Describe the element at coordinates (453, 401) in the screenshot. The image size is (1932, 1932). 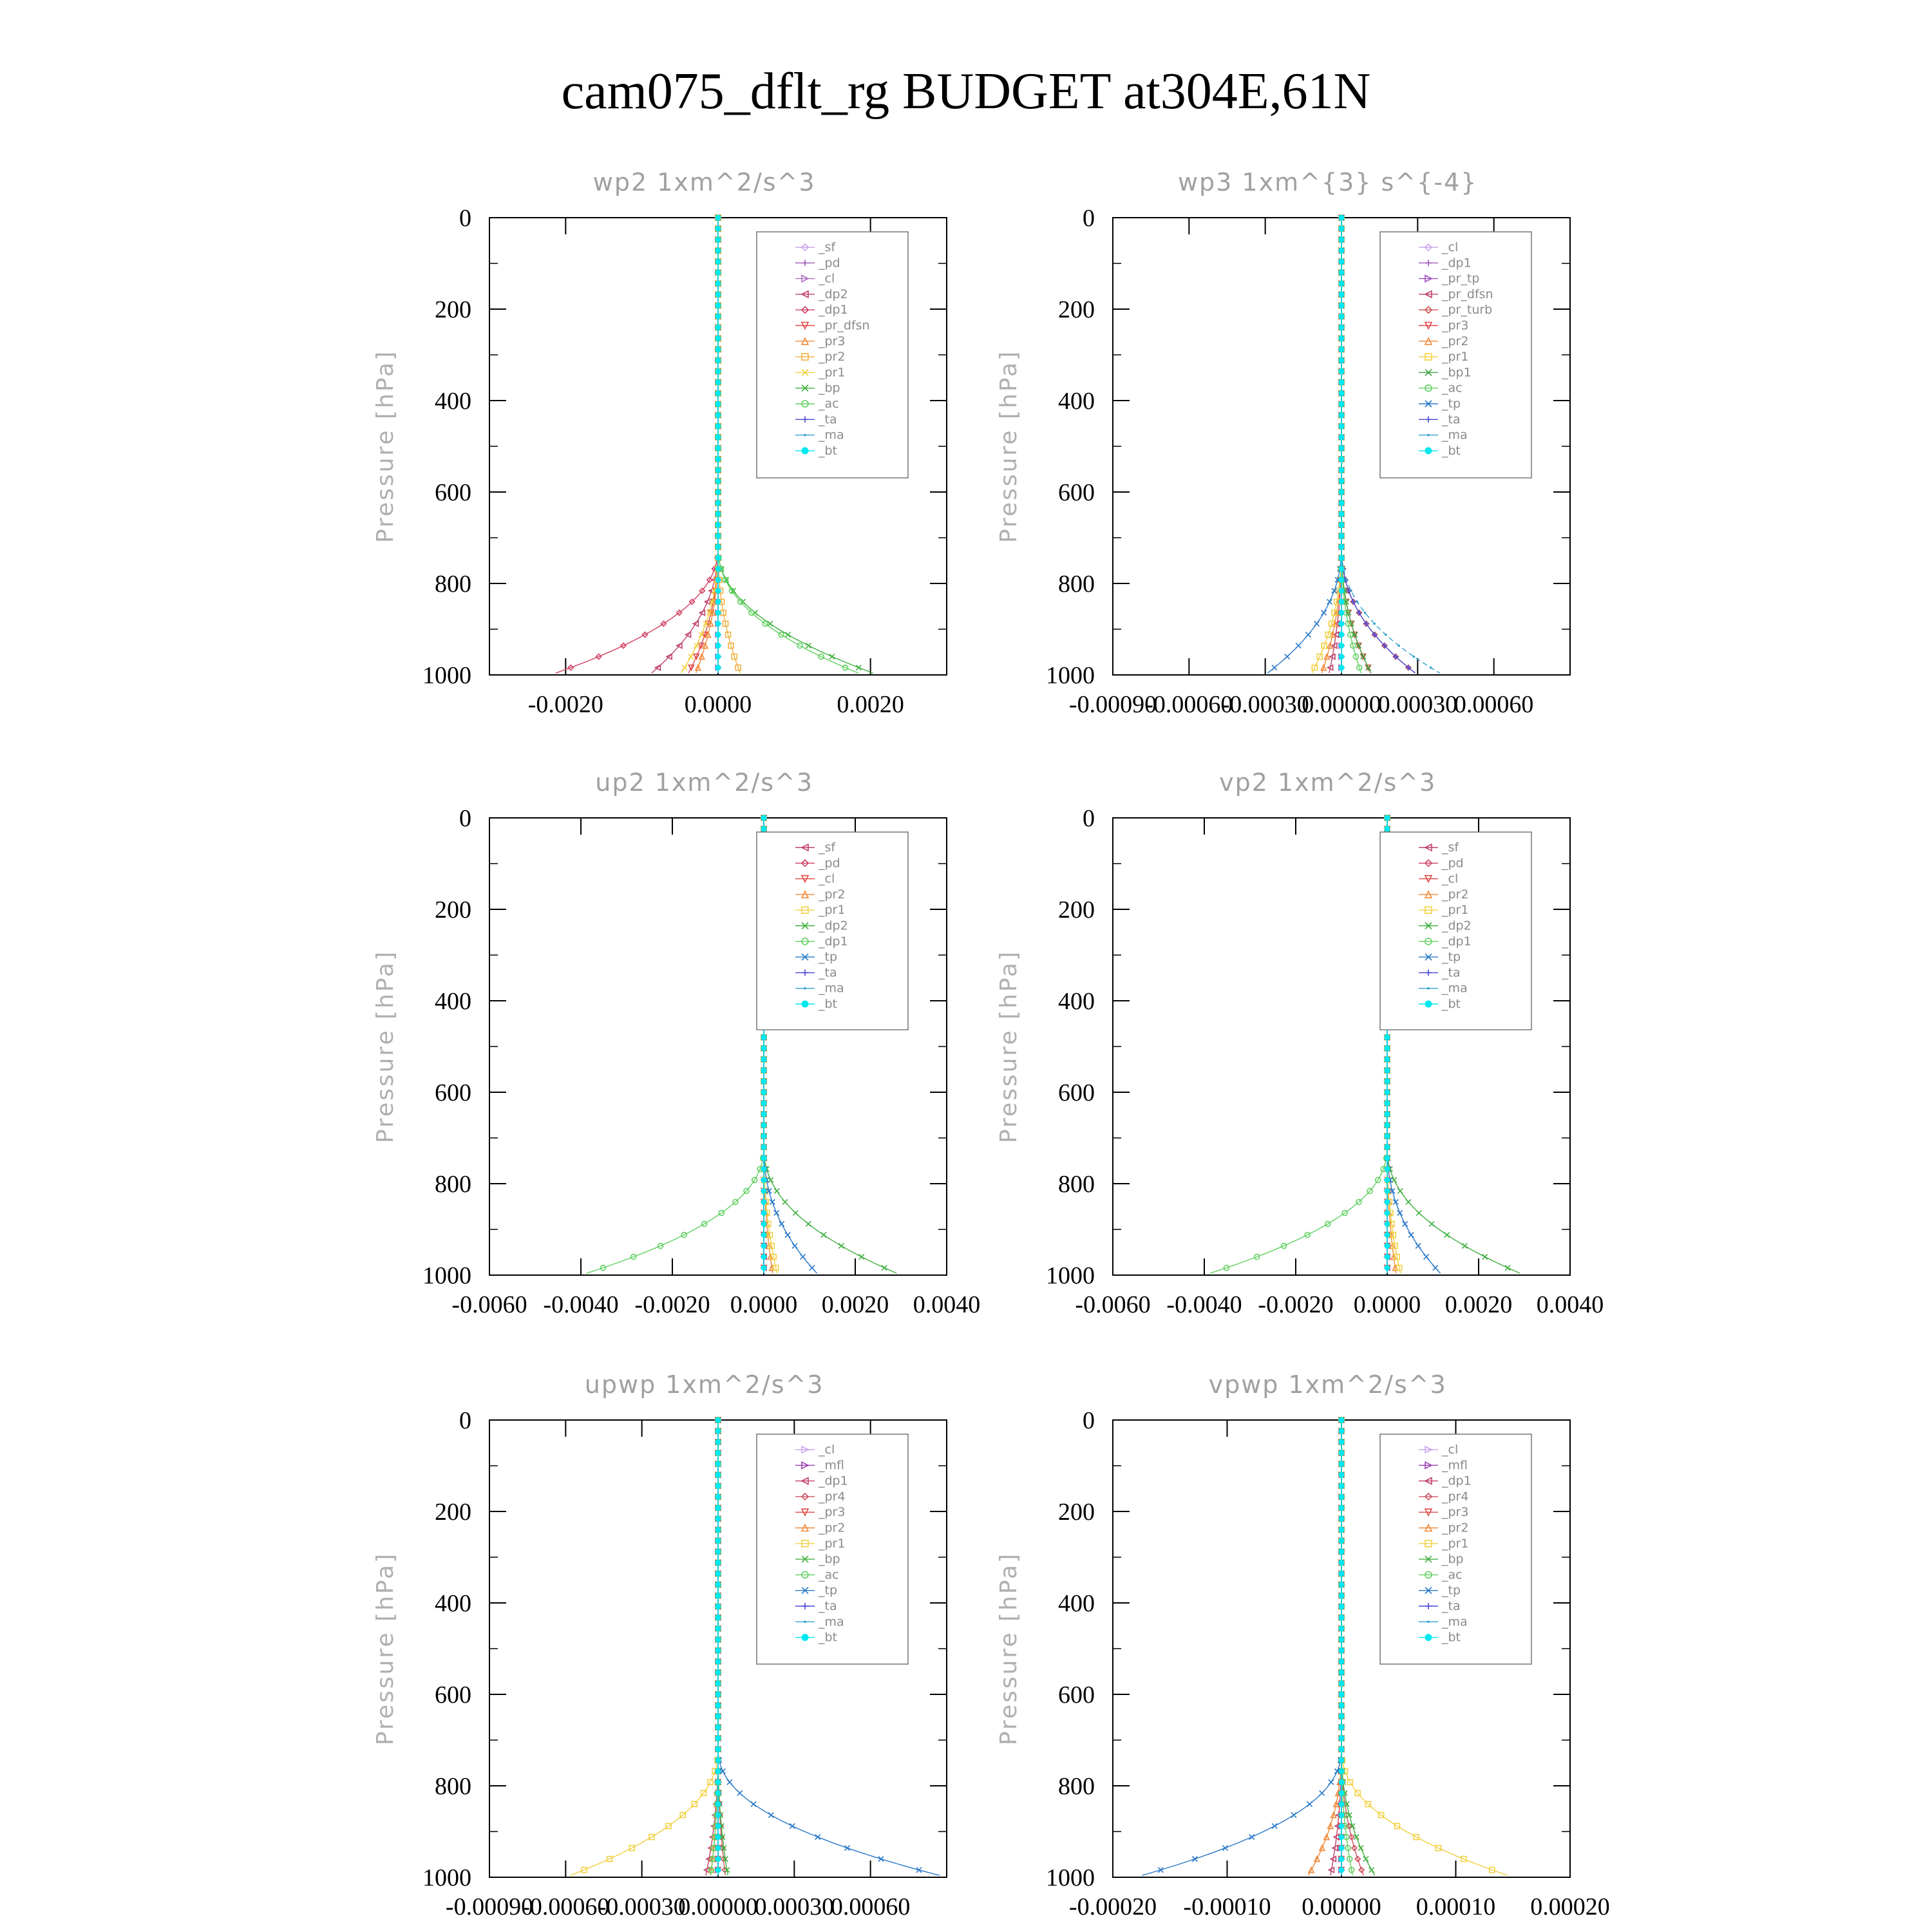
I see `y-tick-label: 400` at that location.